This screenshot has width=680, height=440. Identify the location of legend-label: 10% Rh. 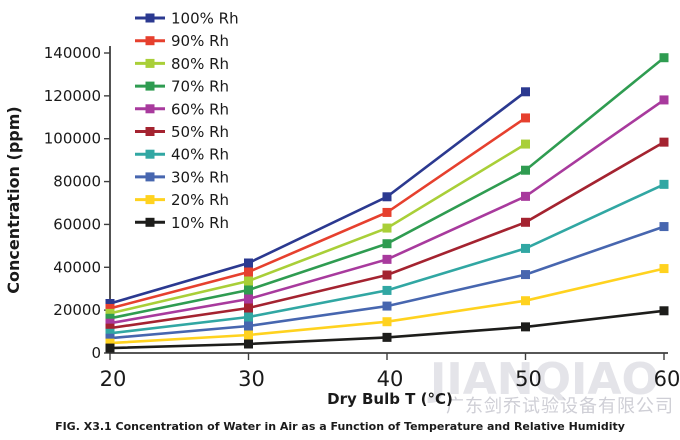
(200, 223).